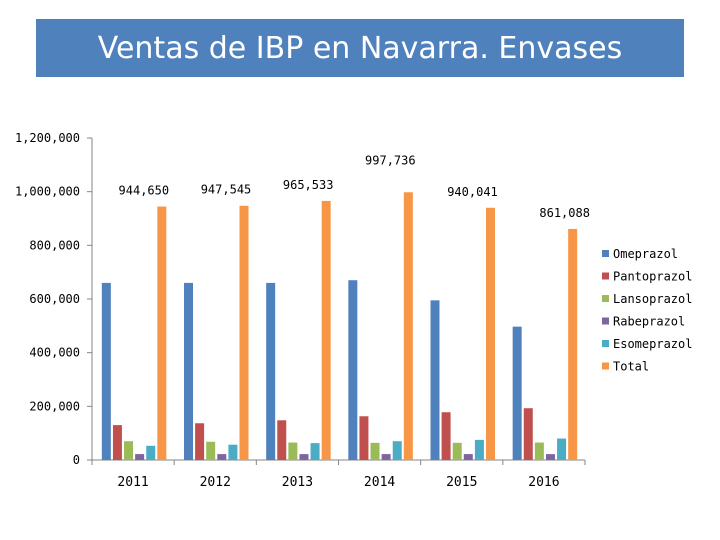 This screenshot has height=540, width=720. Describe the element at coordinates (457, 451) in the screenshot. I see `bar-lansoprazol-2015` at that location.